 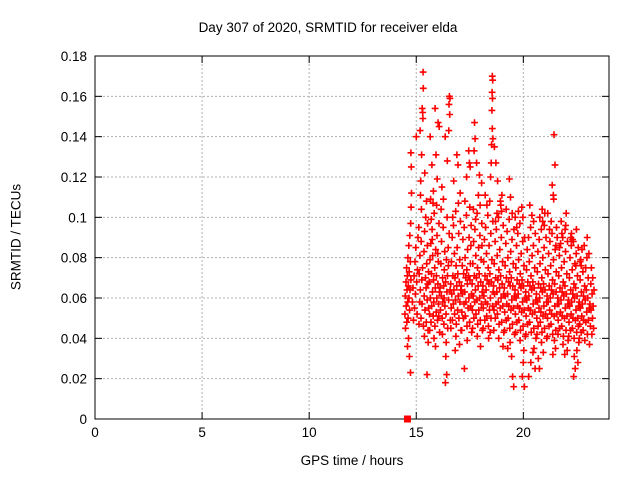 What do you see at coordinates (83, 419) in the screenshot?
I see `y-tick-label: 0` at bounding box center [83, 419].